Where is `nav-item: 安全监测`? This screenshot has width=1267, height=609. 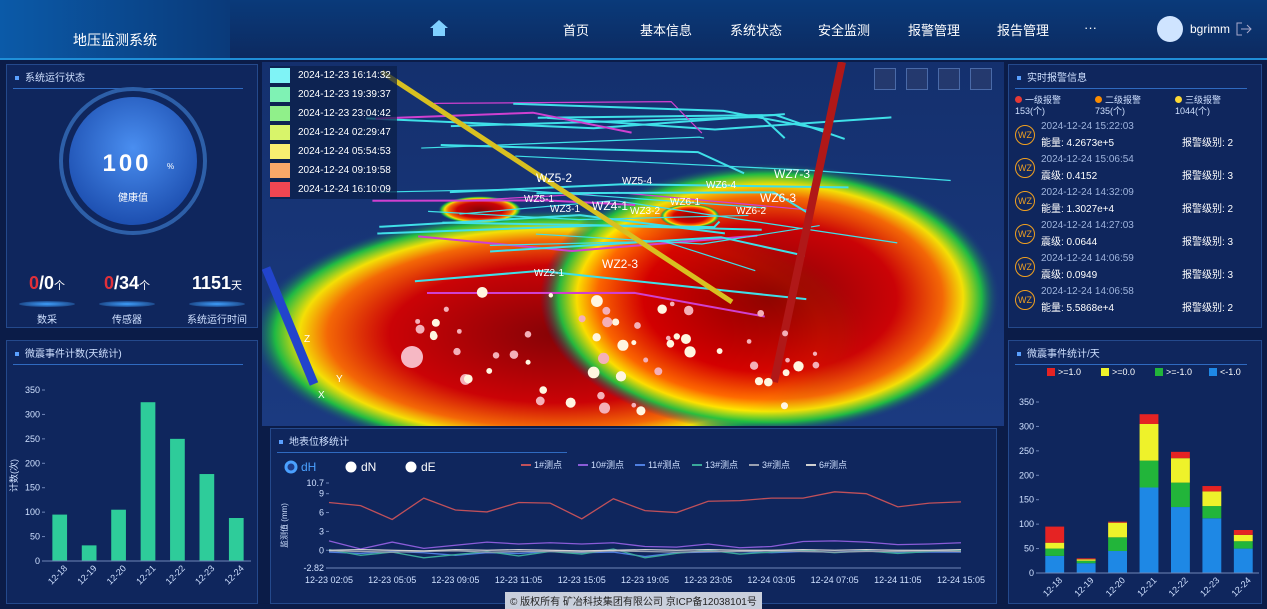
nav-item: 安全监测 is located at coordinates (844, 30).